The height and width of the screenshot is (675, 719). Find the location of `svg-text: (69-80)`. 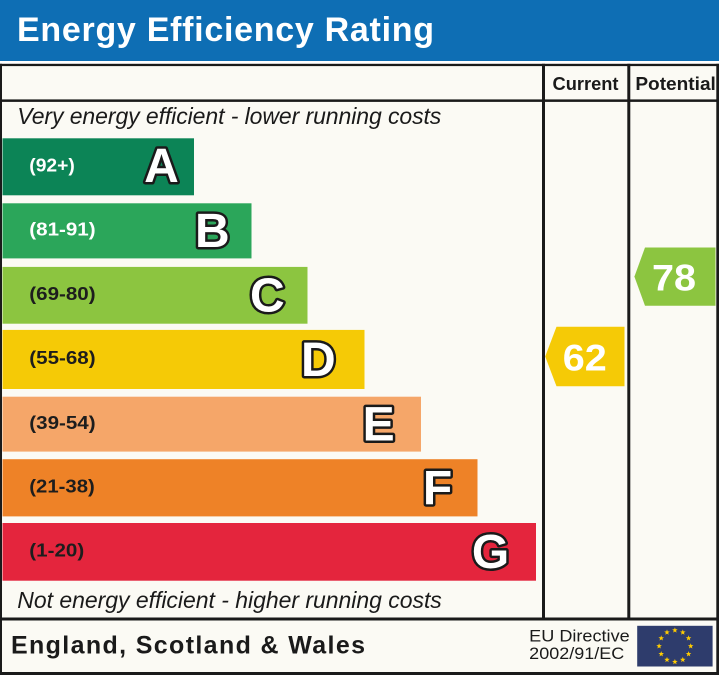

svg-text: (69-80) is located at coordinates (62, 293).